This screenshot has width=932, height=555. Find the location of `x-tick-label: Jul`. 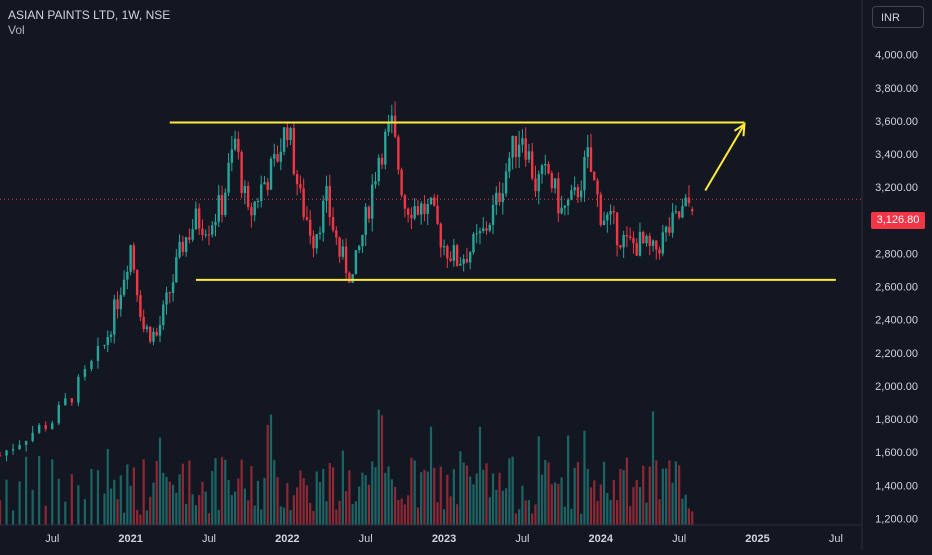

x-tick-label: Jul is located at coordinates (679, 539).